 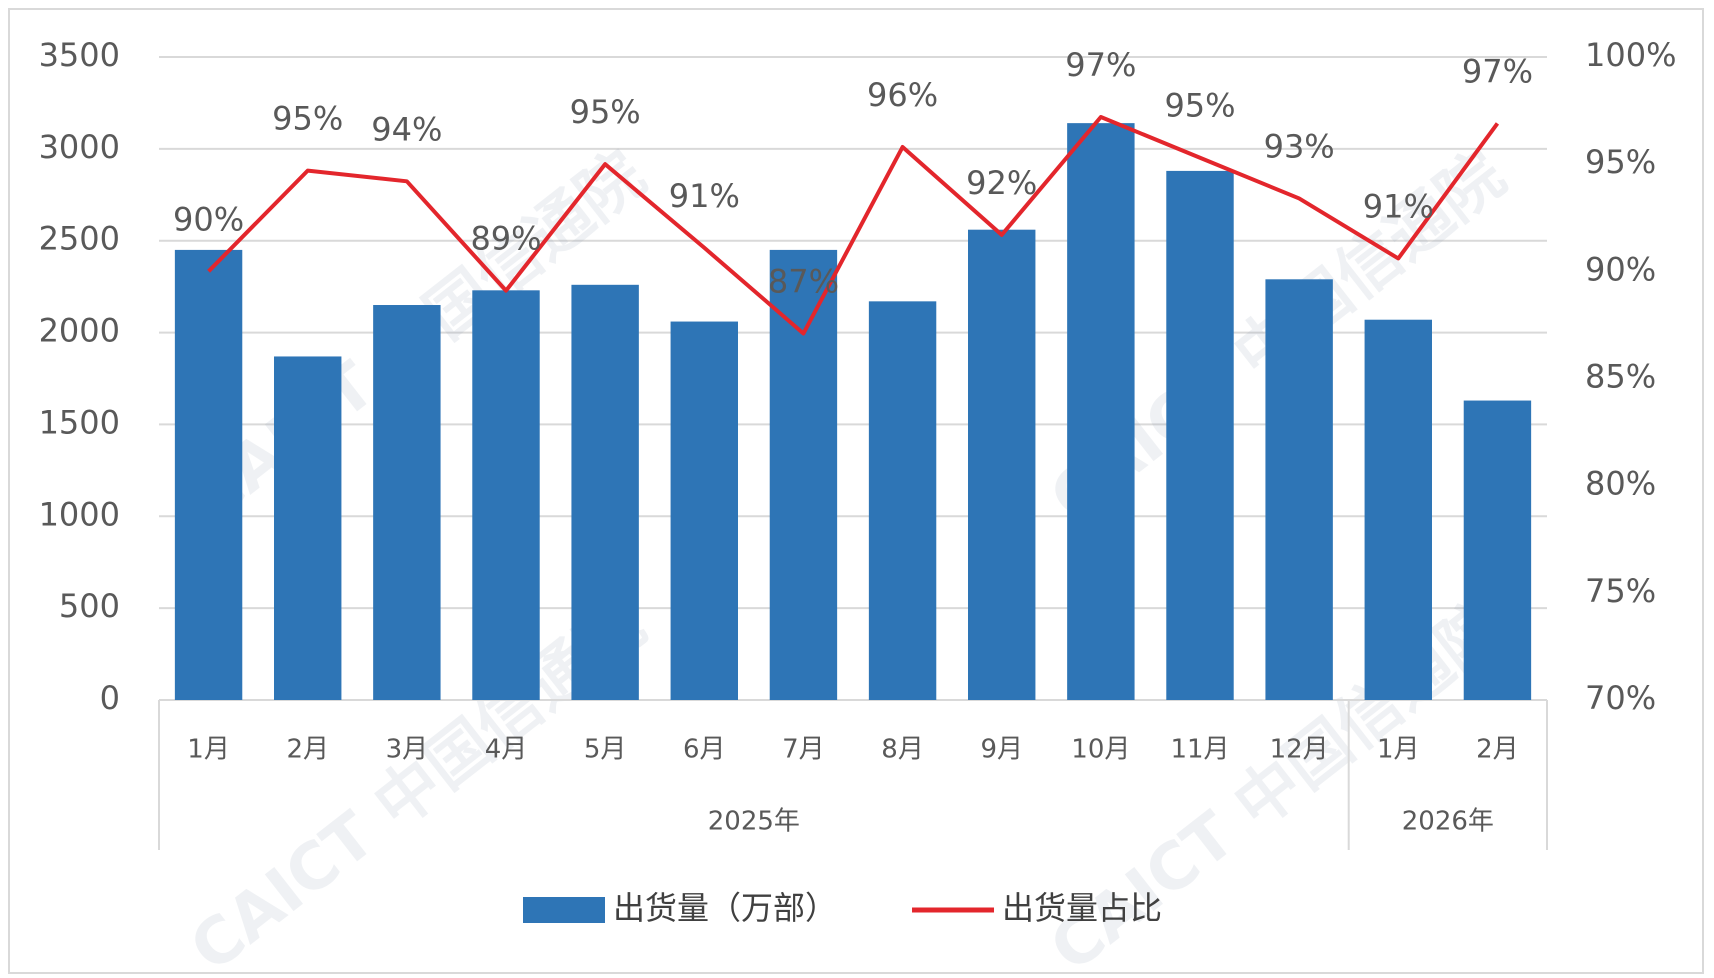 What do you see at coordinates (208, 219) in the screenshot?
I see `data-label: 90%` at bounding box center [208, 219].